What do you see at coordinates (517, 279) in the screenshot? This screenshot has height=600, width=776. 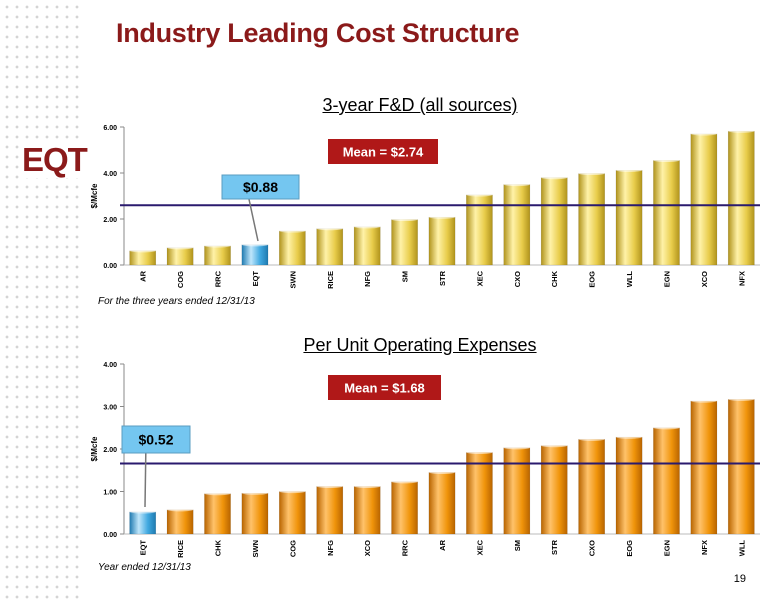 I see `x-tick-label: CXO` at bounding box center [517, 279].